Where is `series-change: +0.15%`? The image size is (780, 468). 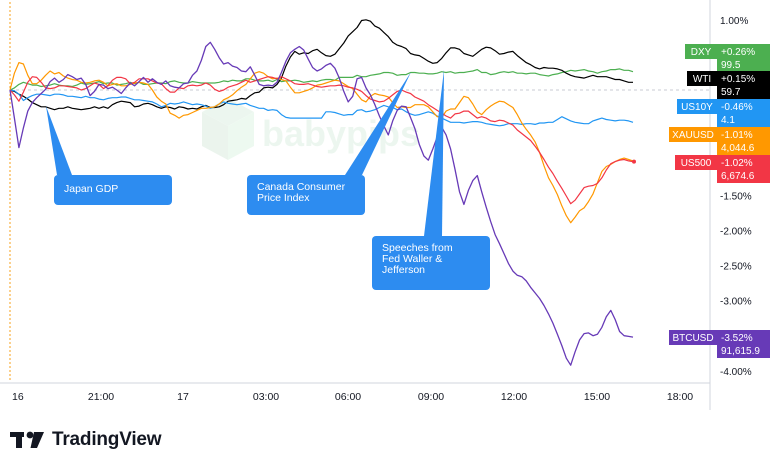 series-change: +0.15% is located at coordinates (738, 79).